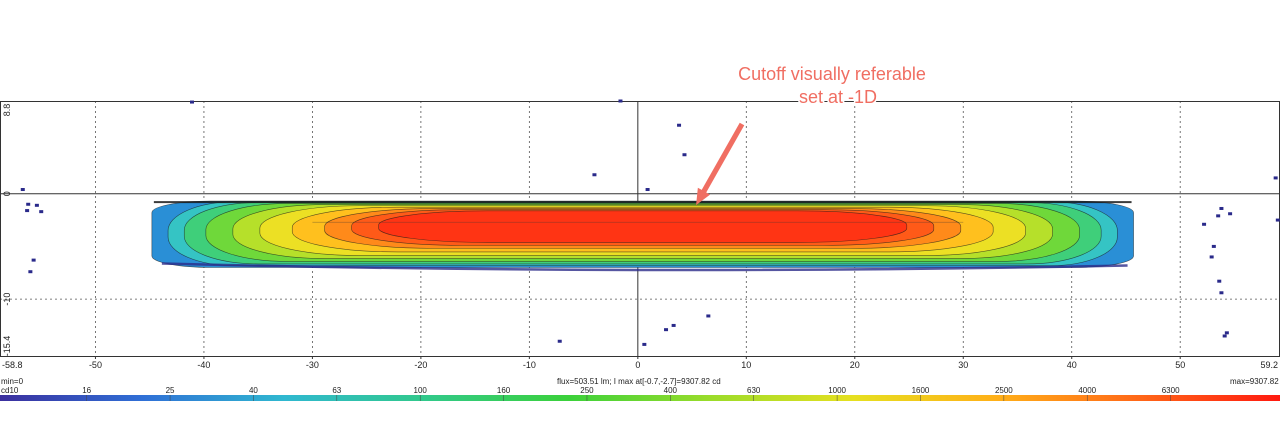 Image resolution: width=1280 pixels, height=442 pixels. What do you see at coordinates (12, 365) in the screenshot?
I see `x-min-label: -58.8` at bounding box center [12, 365].